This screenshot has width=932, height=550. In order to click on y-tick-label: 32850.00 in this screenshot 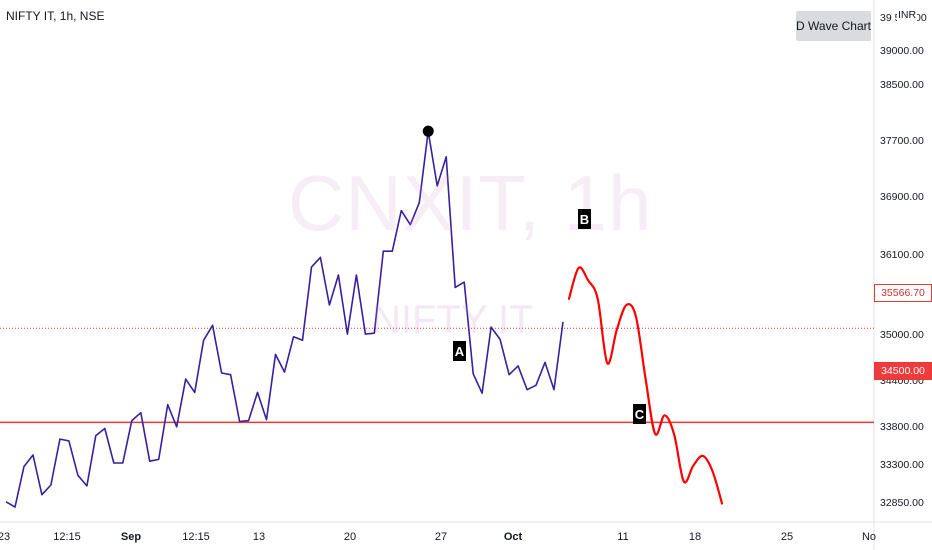, I will do `click(902, 503)`.